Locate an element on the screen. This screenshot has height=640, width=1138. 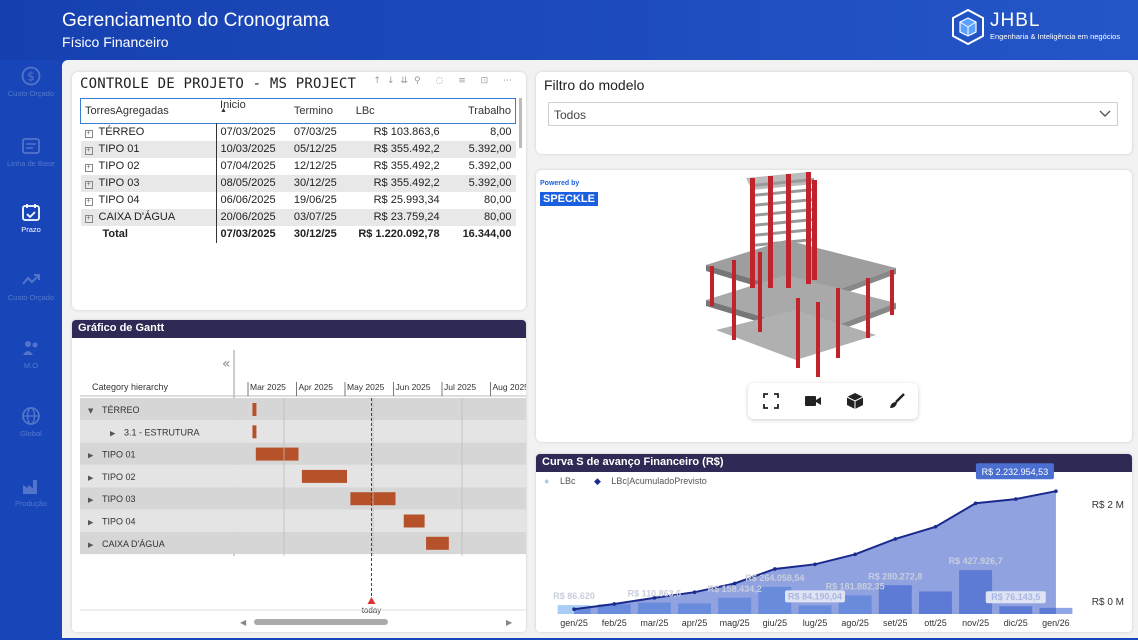
gantt-row: ▶ CAIXA D'ÁGUA is located at coordinates (303, 543).